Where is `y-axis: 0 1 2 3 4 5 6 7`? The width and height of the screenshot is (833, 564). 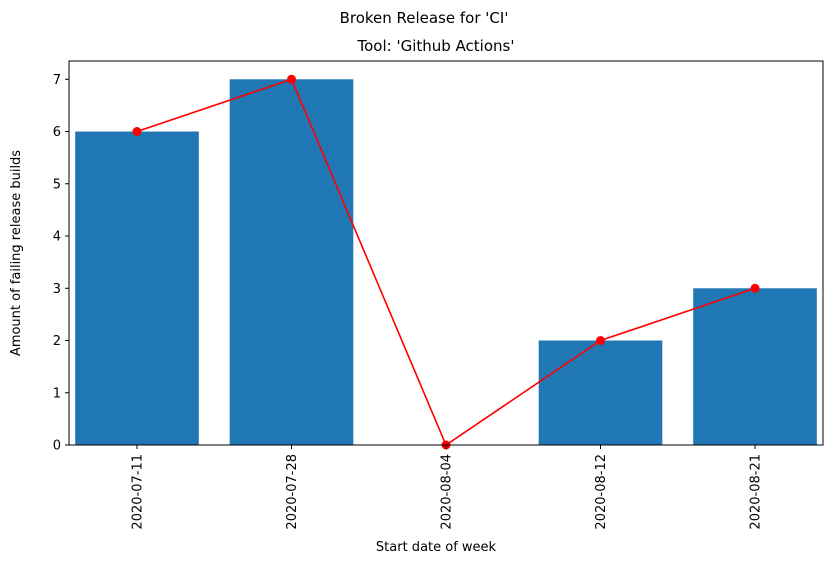 y-axis: 0 1 2 3 4 5 6 7 is located at coordinates (61, 263).